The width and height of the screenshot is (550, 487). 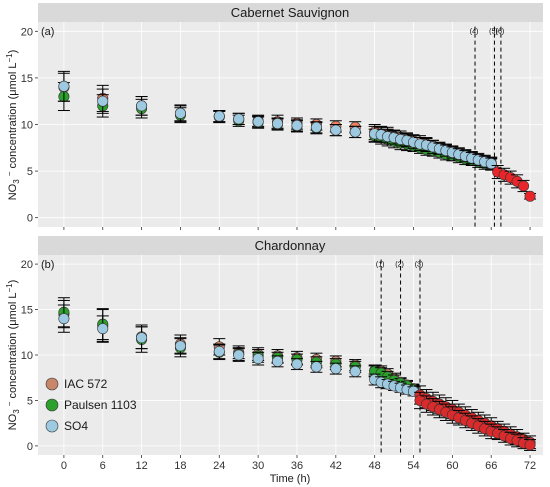 What do you see at coordinates (399, 265) in the screenshot?
I see `event-marker-label: (2)` at bounding box center [399, 265].